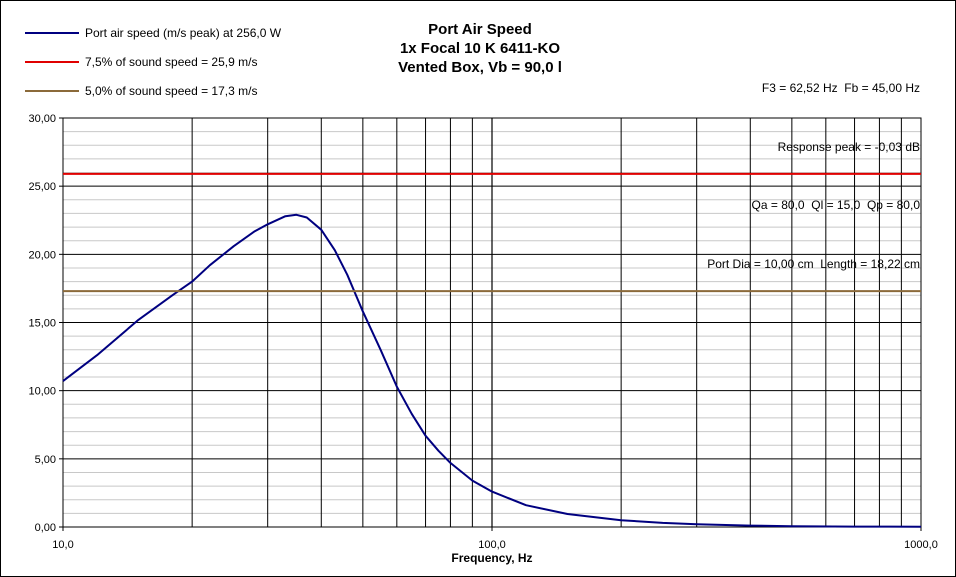 Image resolution: width=956 pixels, height=577 pixels. I want to click on y-tick-label: 0,00, so click(45, 528).